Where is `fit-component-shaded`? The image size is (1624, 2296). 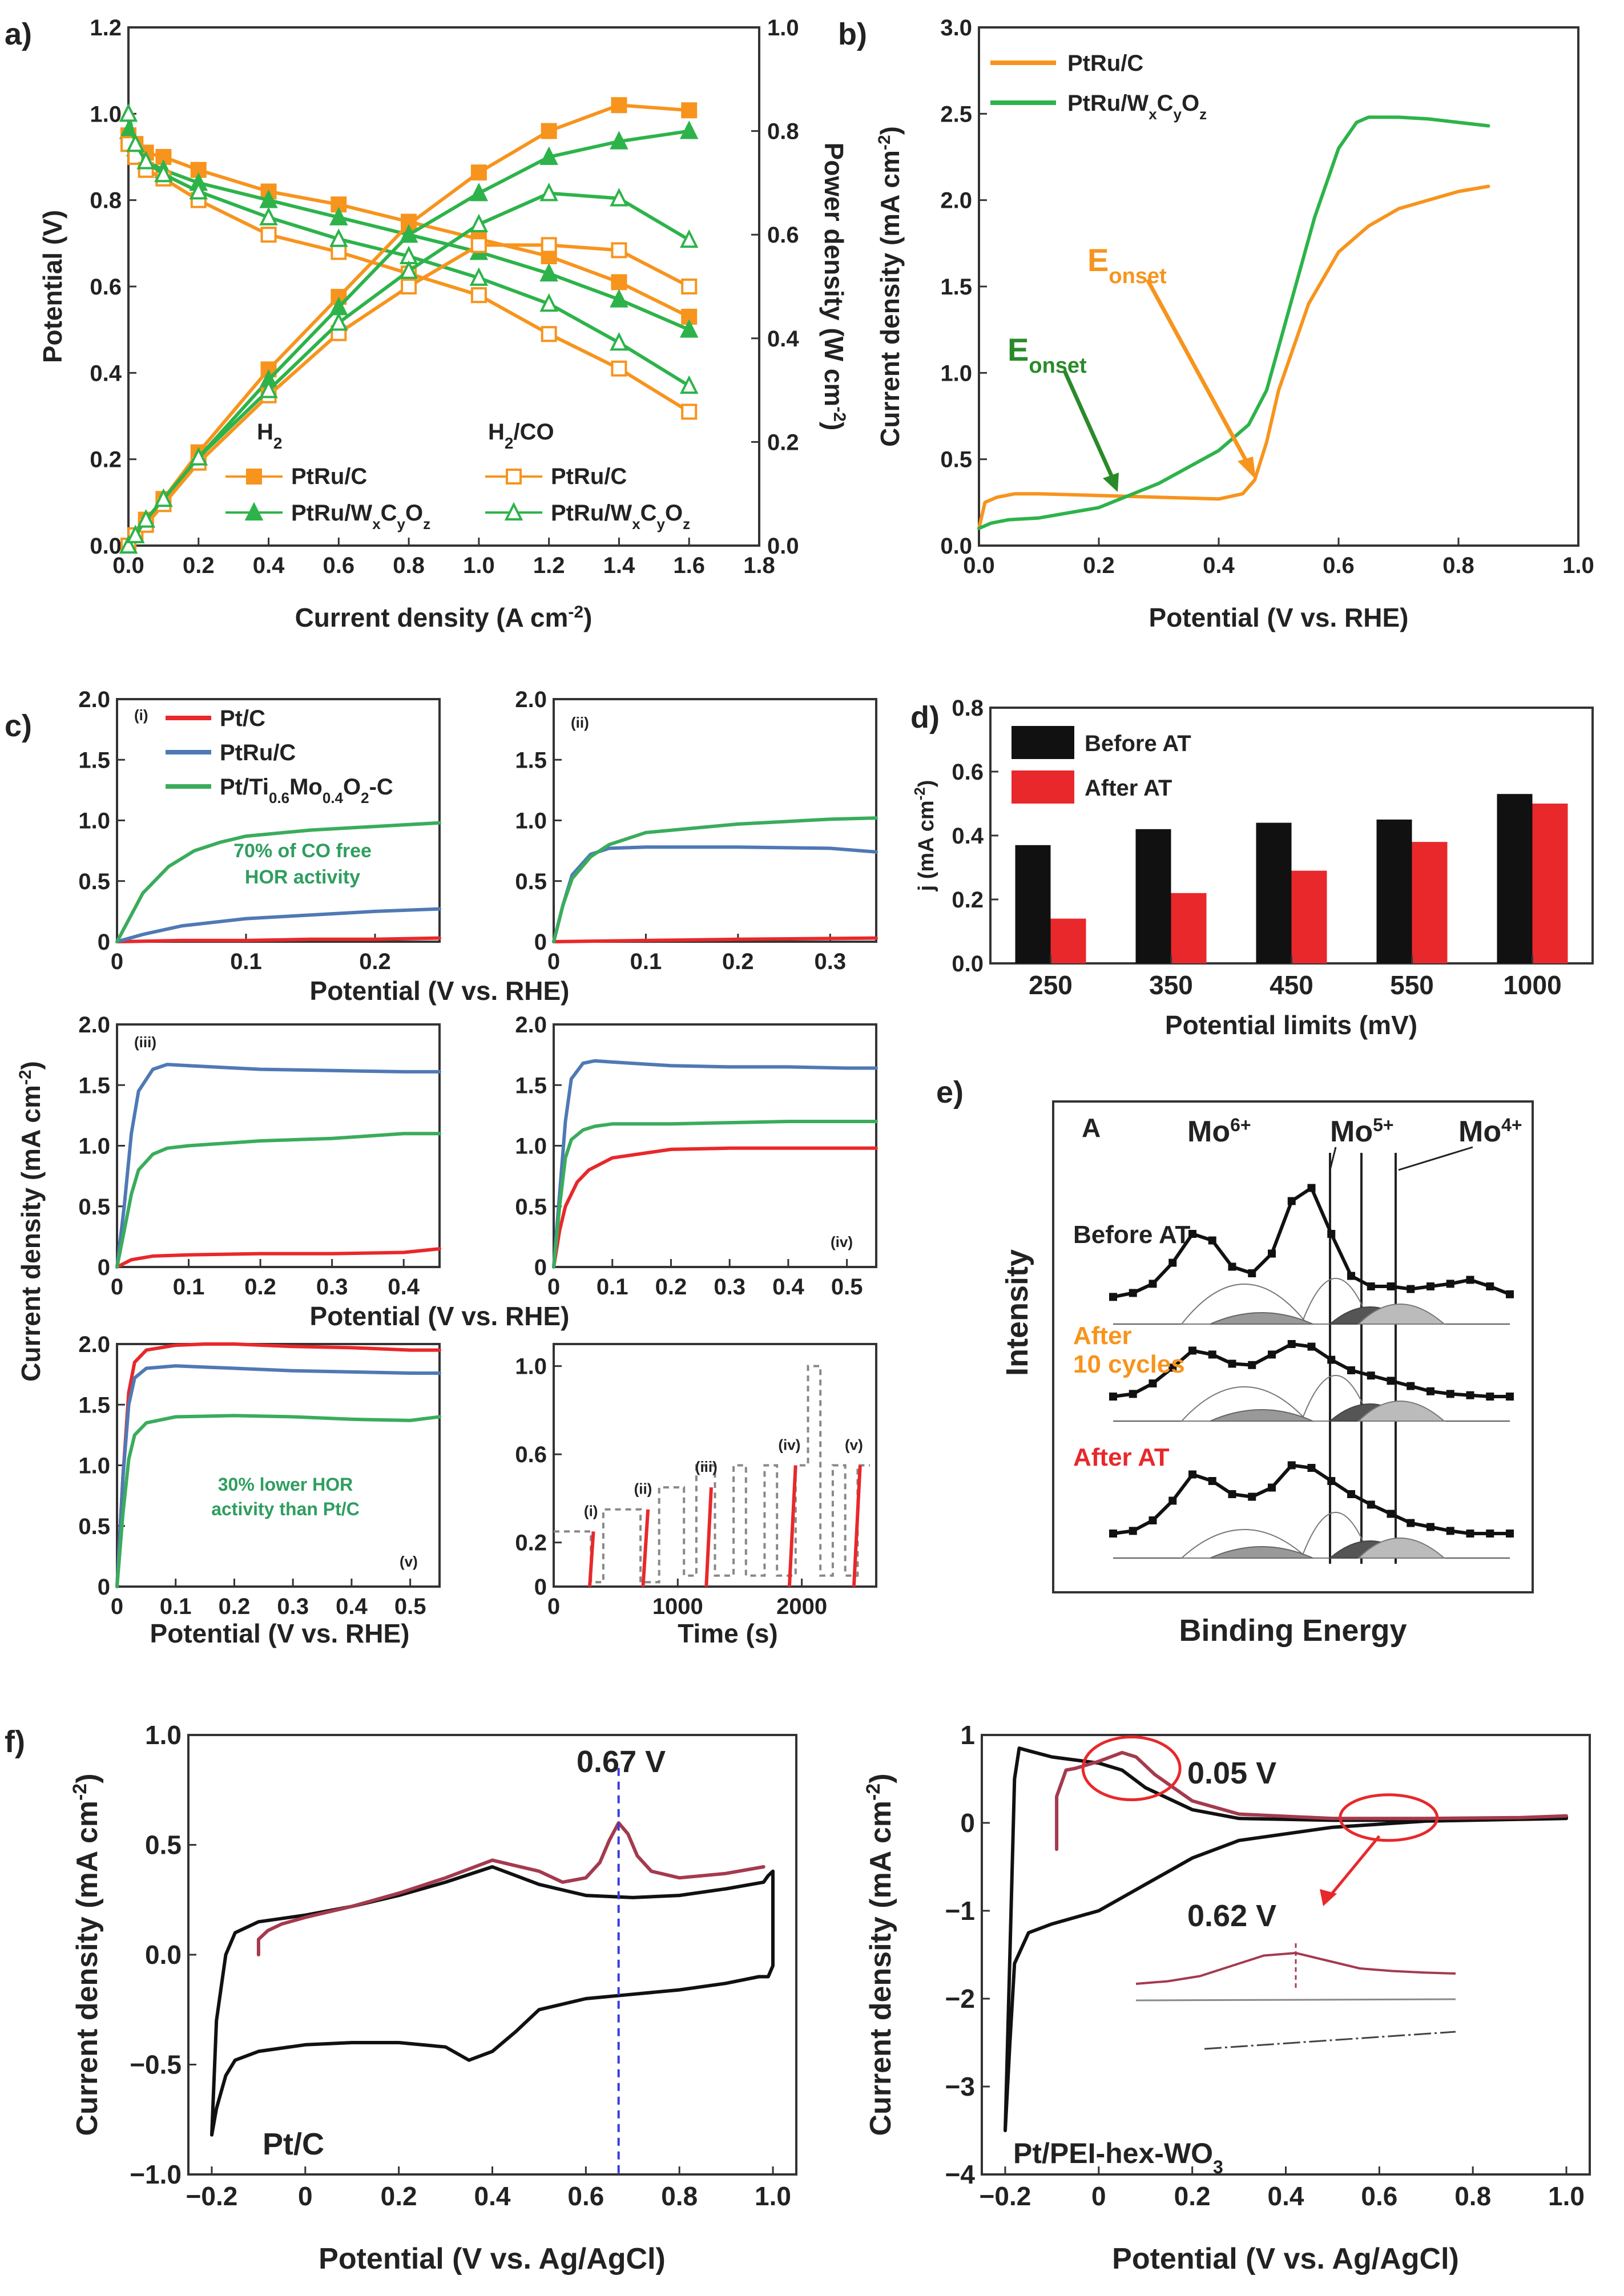 fit-component-shaded is located at coordinates (1401, 1314).